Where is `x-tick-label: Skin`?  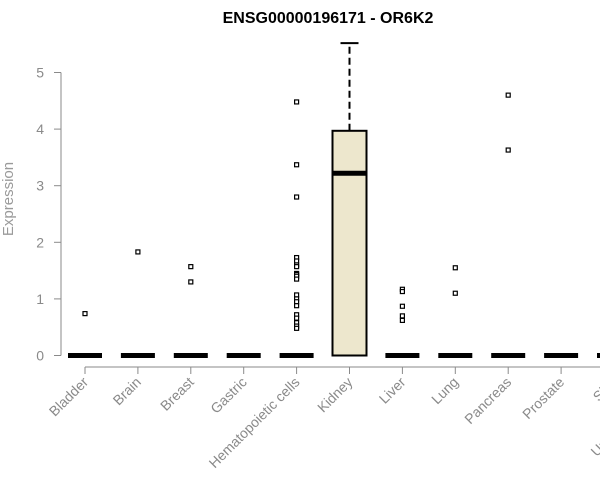 x-tick-label: Skin is located at coordinates (595, 389).